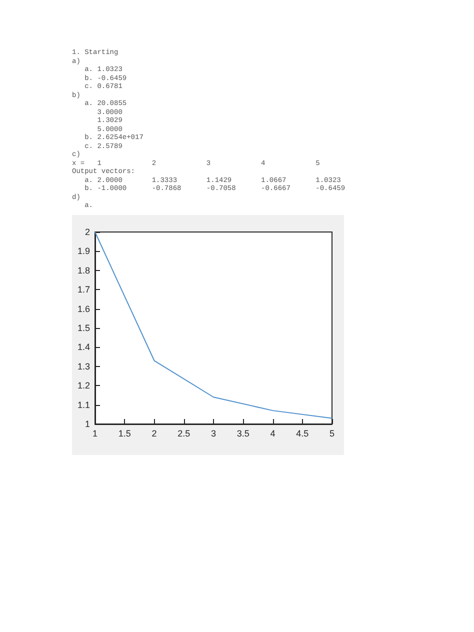 This screenshot has height=632, width=474. I want to click on y-tick-label: 1.2, so click(83, 385).